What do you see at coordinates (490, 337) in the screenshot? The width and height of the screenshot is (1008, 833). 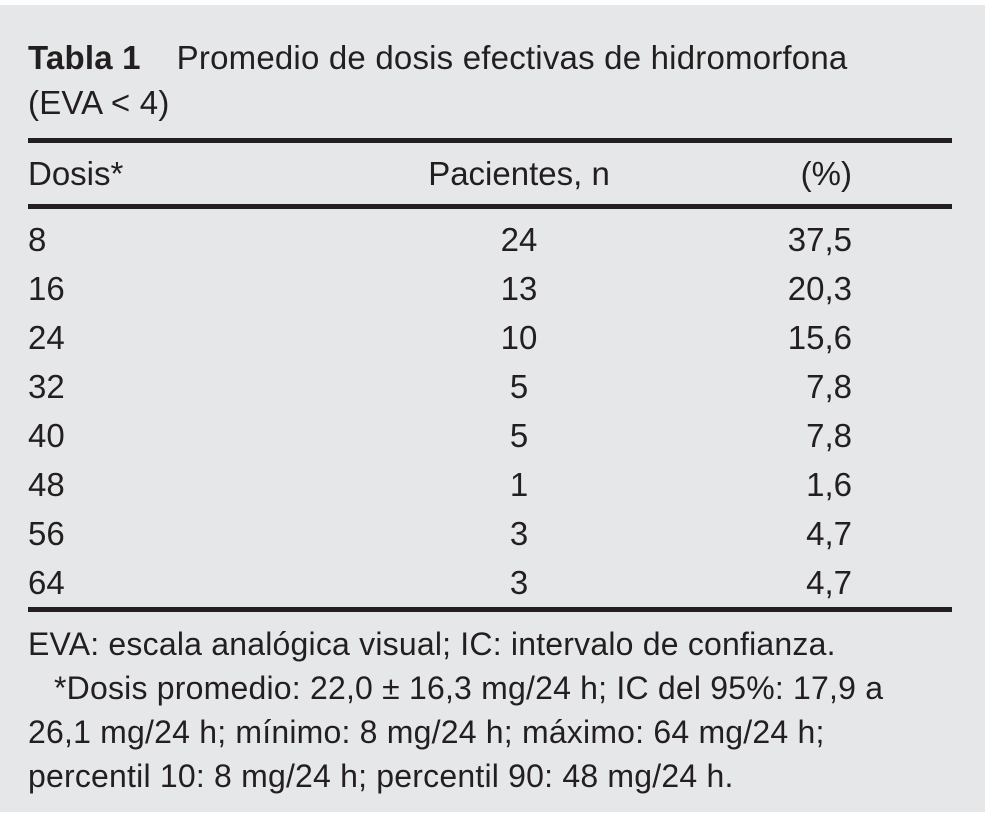 I see `table-row: 24 10 15,6` at bounding box center [490, 337].